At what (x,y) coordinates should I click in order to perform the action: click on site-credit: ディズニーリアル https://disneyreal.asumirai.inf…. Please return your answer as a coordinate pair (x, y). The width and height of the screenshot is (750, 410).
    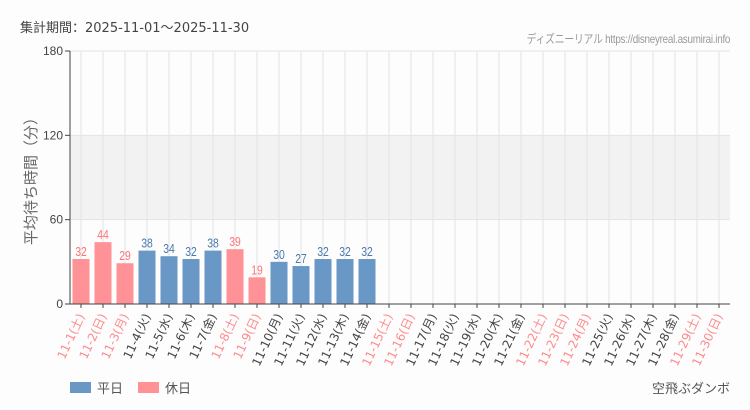
    Looking at the image, I should click on (628, 39).